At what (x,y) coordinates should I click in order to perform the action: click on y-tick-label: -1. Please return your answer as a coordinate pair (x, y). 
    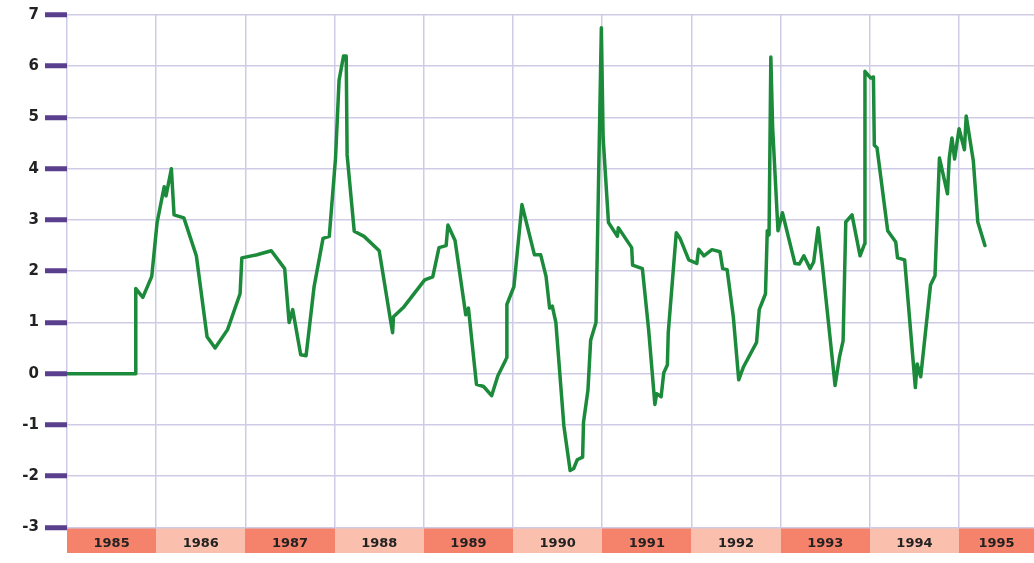
    Looking at the image, I should click on (30, 423).